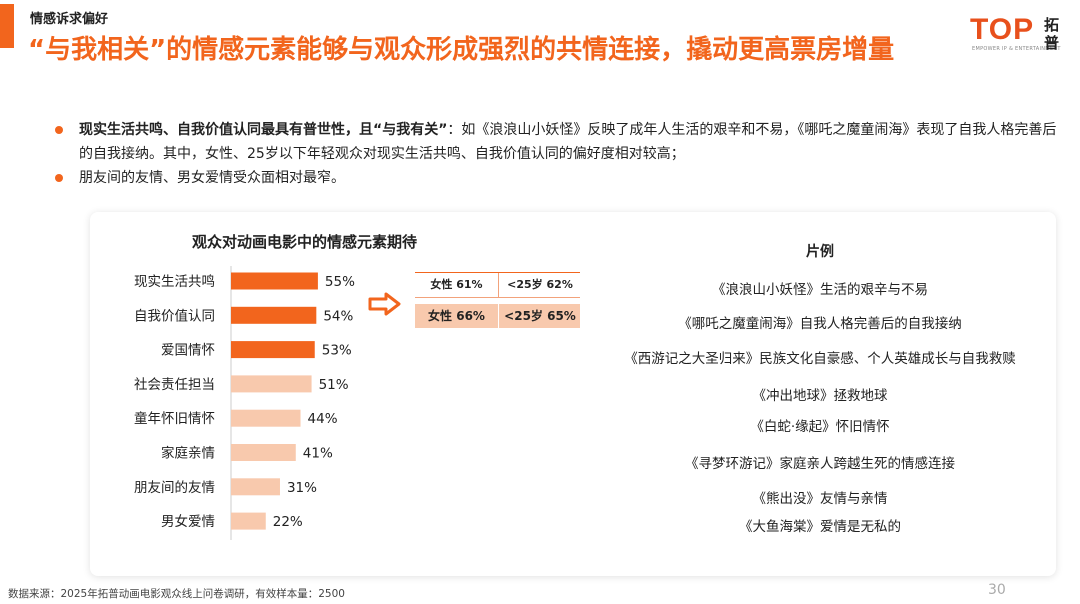 This screenshot has height=604, width=1080. What do you see at coordinates (174, 418) in the screenshot?
I see `category-label: 童年怀旧情怀` at bounding box center [174, 418].